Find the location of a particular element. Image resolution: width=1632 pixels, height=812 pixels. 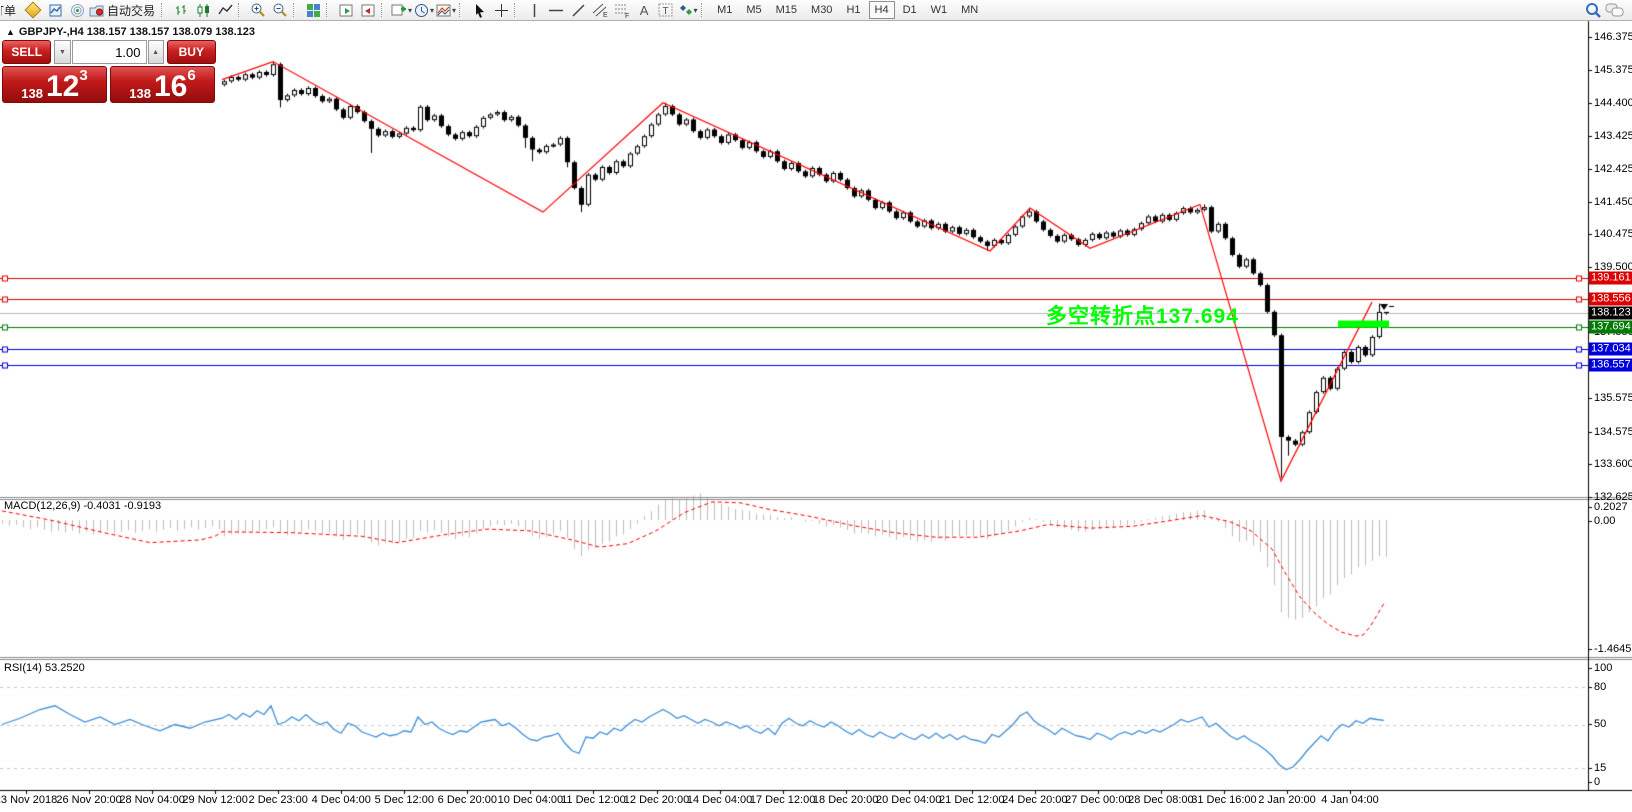

equidistant-channel-tool-icon: E is located at coordinates (600, 10).